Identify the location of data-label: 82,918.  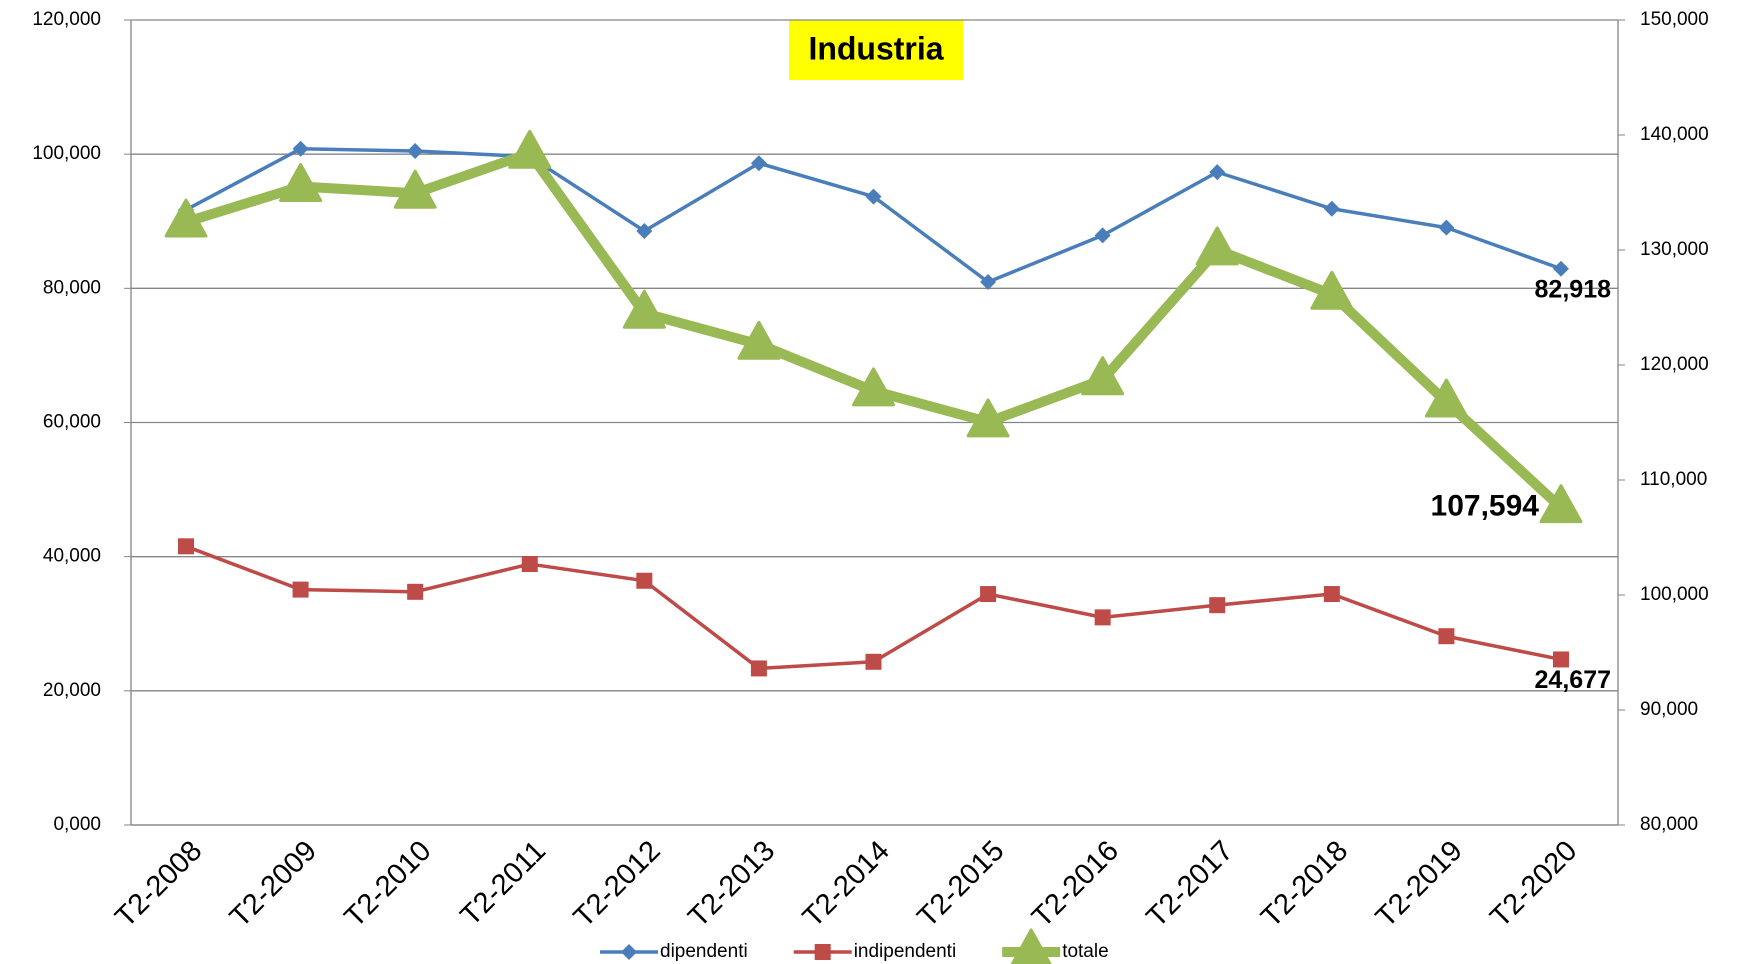
(1573, 289).